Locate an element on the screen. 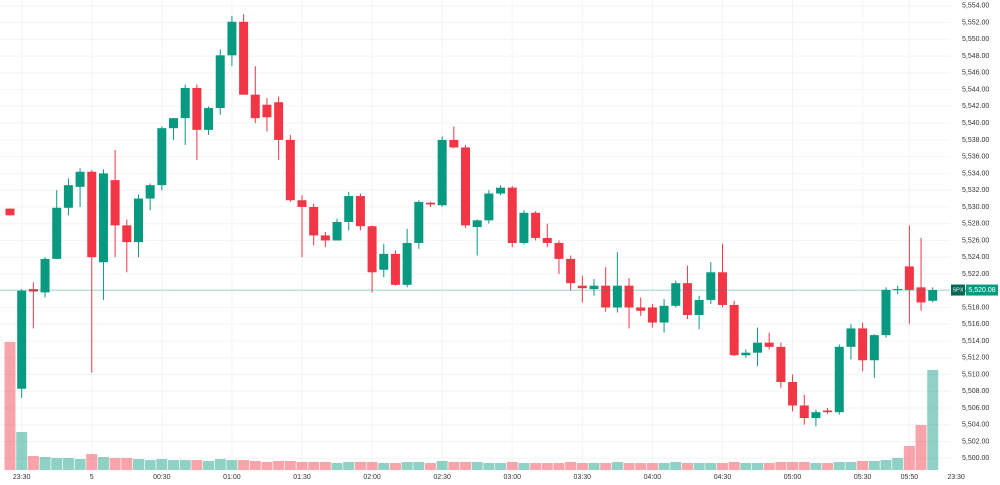  x-tick-label: 05:00 is located at coordinates (793, 477).